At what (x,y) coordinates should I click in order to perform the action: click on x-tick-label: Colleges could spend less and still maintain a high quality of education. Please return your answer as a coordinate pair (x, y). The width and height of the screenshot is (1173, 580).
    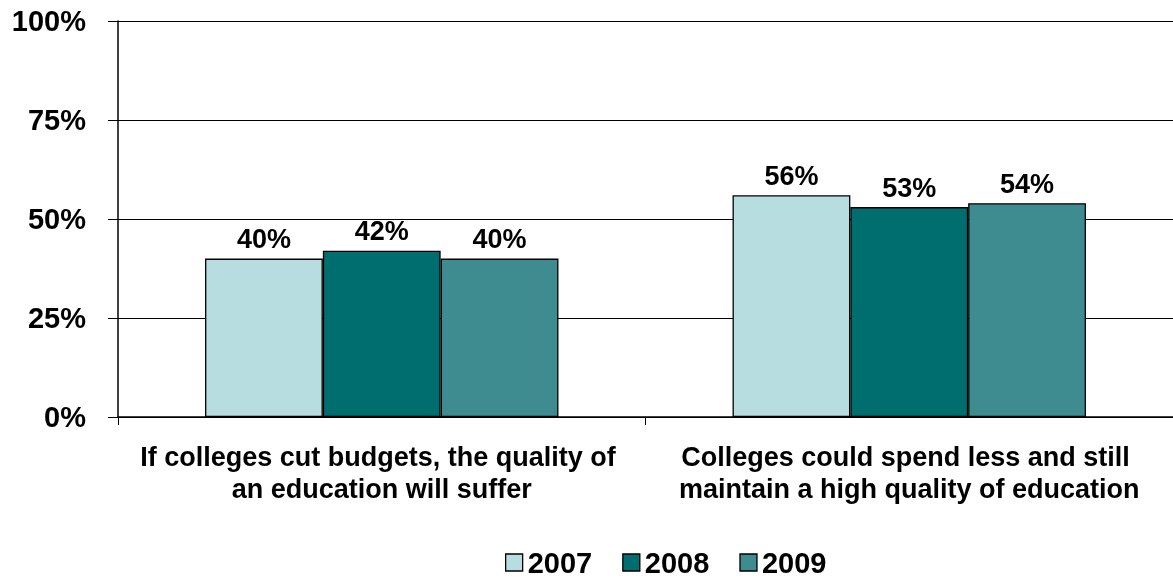
    Looking at the image, I should click on (909, 473).